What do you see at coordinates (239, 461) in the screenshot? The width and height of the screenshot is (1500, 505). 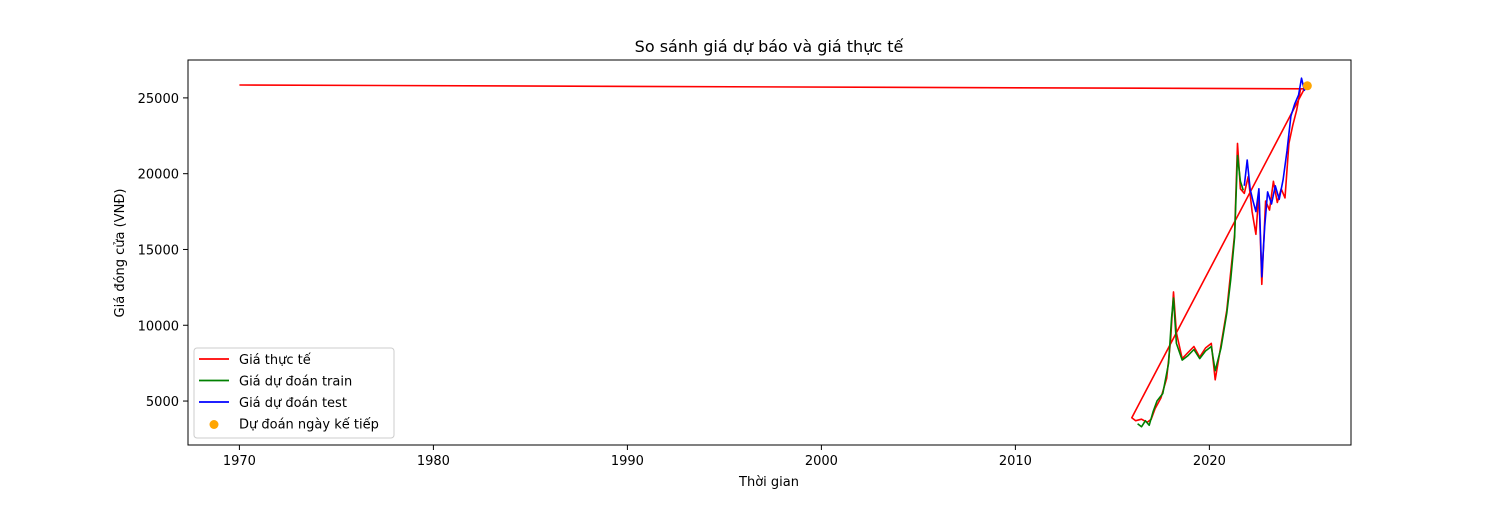 I see `x-tick-label: 1970` at bounding box center [239, 461].